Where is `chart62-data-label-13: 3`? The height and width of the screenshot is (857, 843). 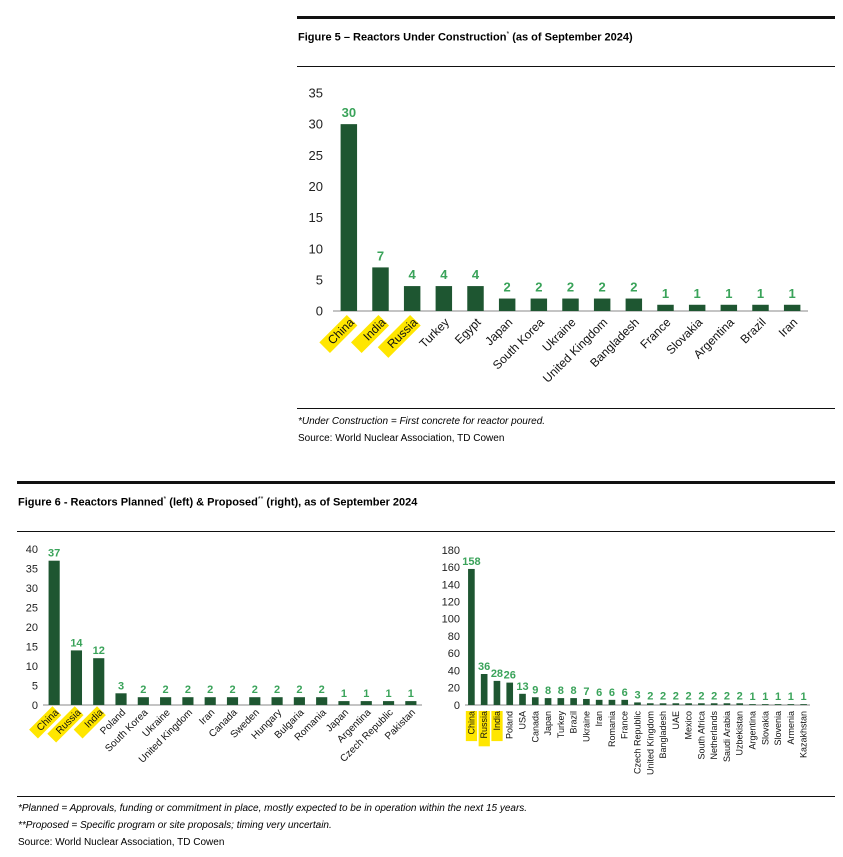
chart62-data-label-13: 3 is located at coordinates (637, 695).